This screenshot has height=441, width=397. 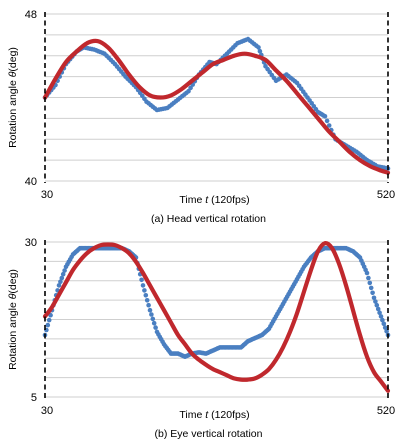 What do you see at coordinates (31, 243) in the screenshot?
I see `y-tick-label-max: 30` at bounding box center [31, 243].